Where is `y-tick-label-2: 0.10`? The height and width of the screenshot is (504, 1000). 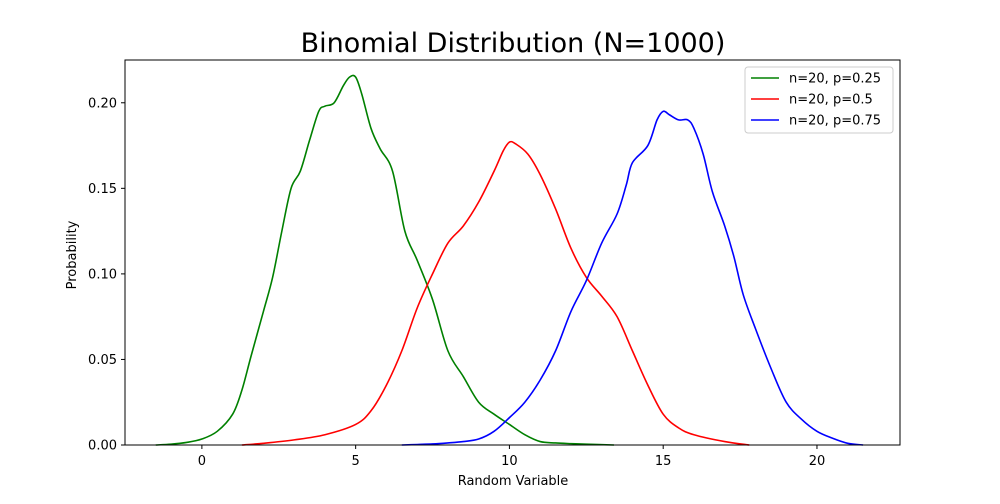
y-tick-label-2: 0.10 is located at coordinates (102, 274).